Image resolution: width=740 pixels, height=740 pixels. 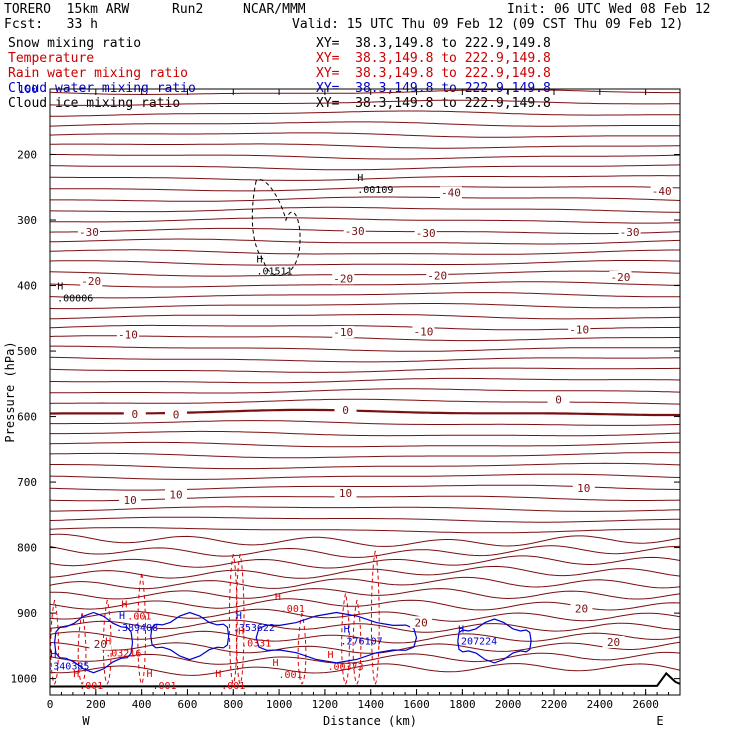 What do you see at coordinates (274, 271) in the screenshot?
I see `maximum-value-label: .01511` at bounding box center [274, 271].